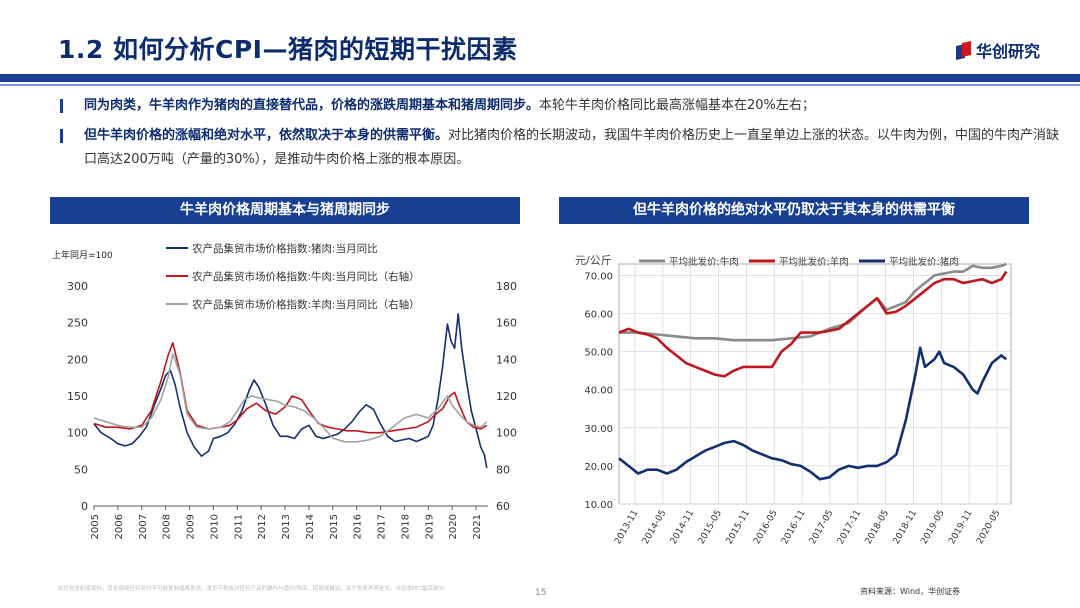  What do you see at coordinates (821, 528) in the screenshot?
I see `x-tick-label: 2017-05` at bounding box center [821, 528].